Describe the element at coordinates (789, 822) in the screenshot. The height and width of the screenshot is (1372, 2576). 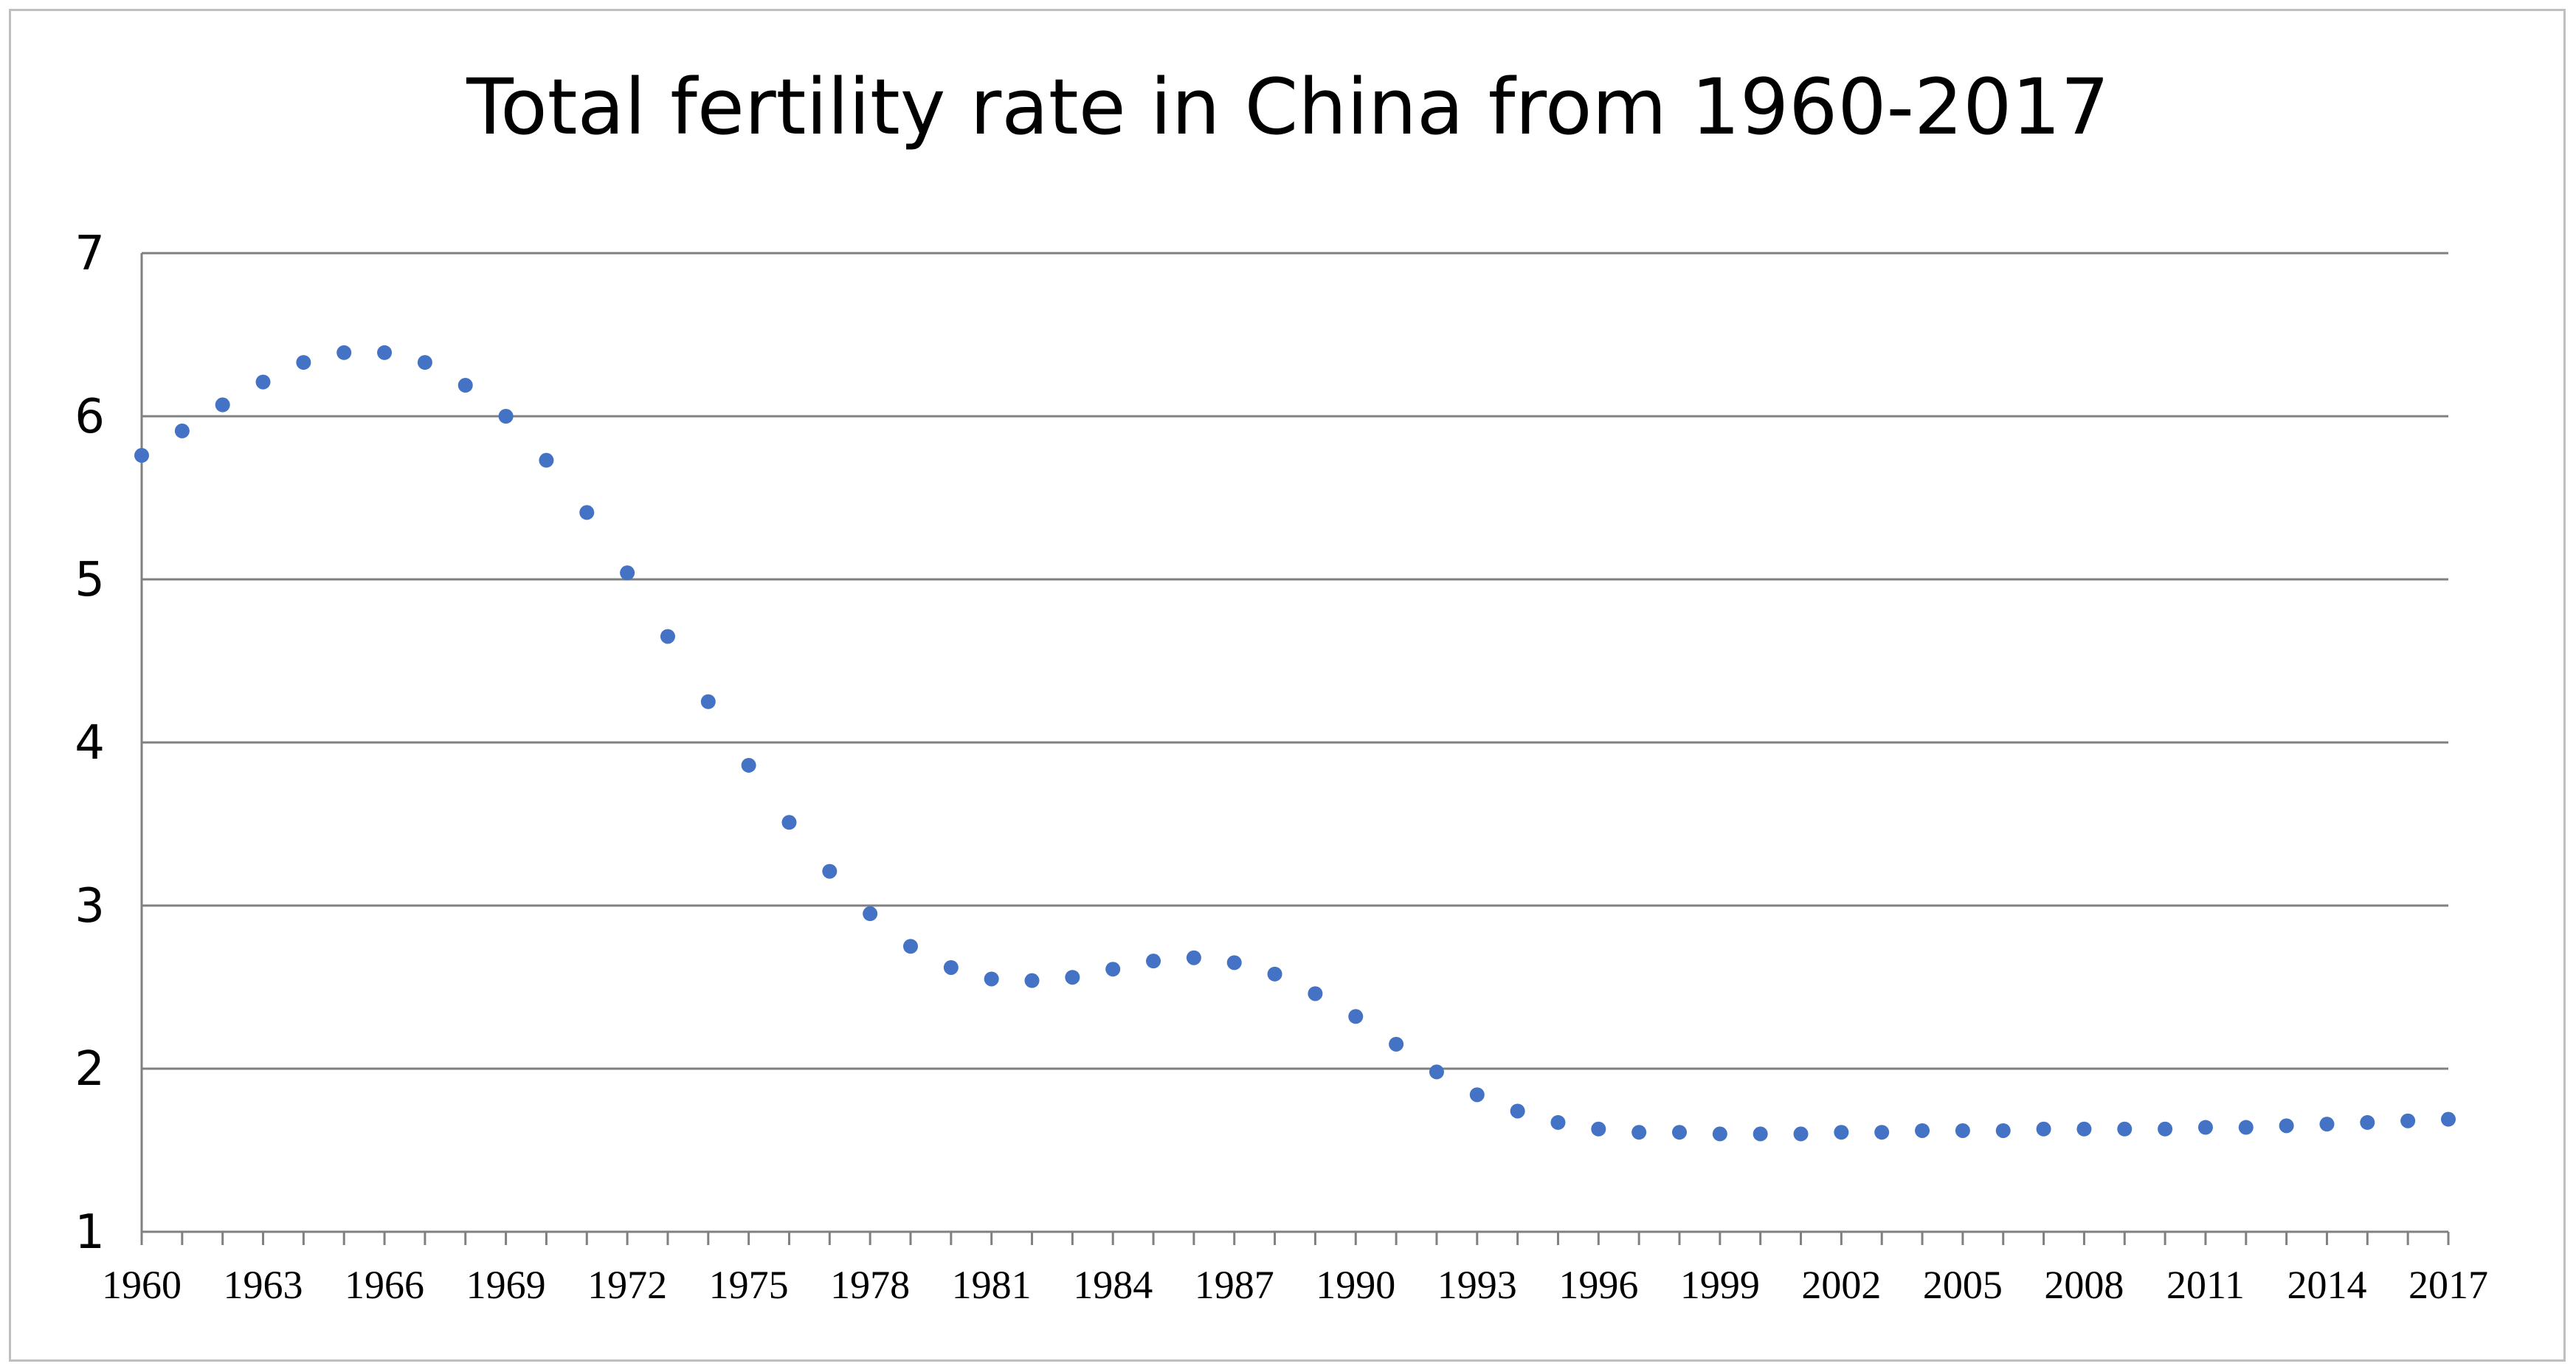
I see `data-point-1976` at that location.